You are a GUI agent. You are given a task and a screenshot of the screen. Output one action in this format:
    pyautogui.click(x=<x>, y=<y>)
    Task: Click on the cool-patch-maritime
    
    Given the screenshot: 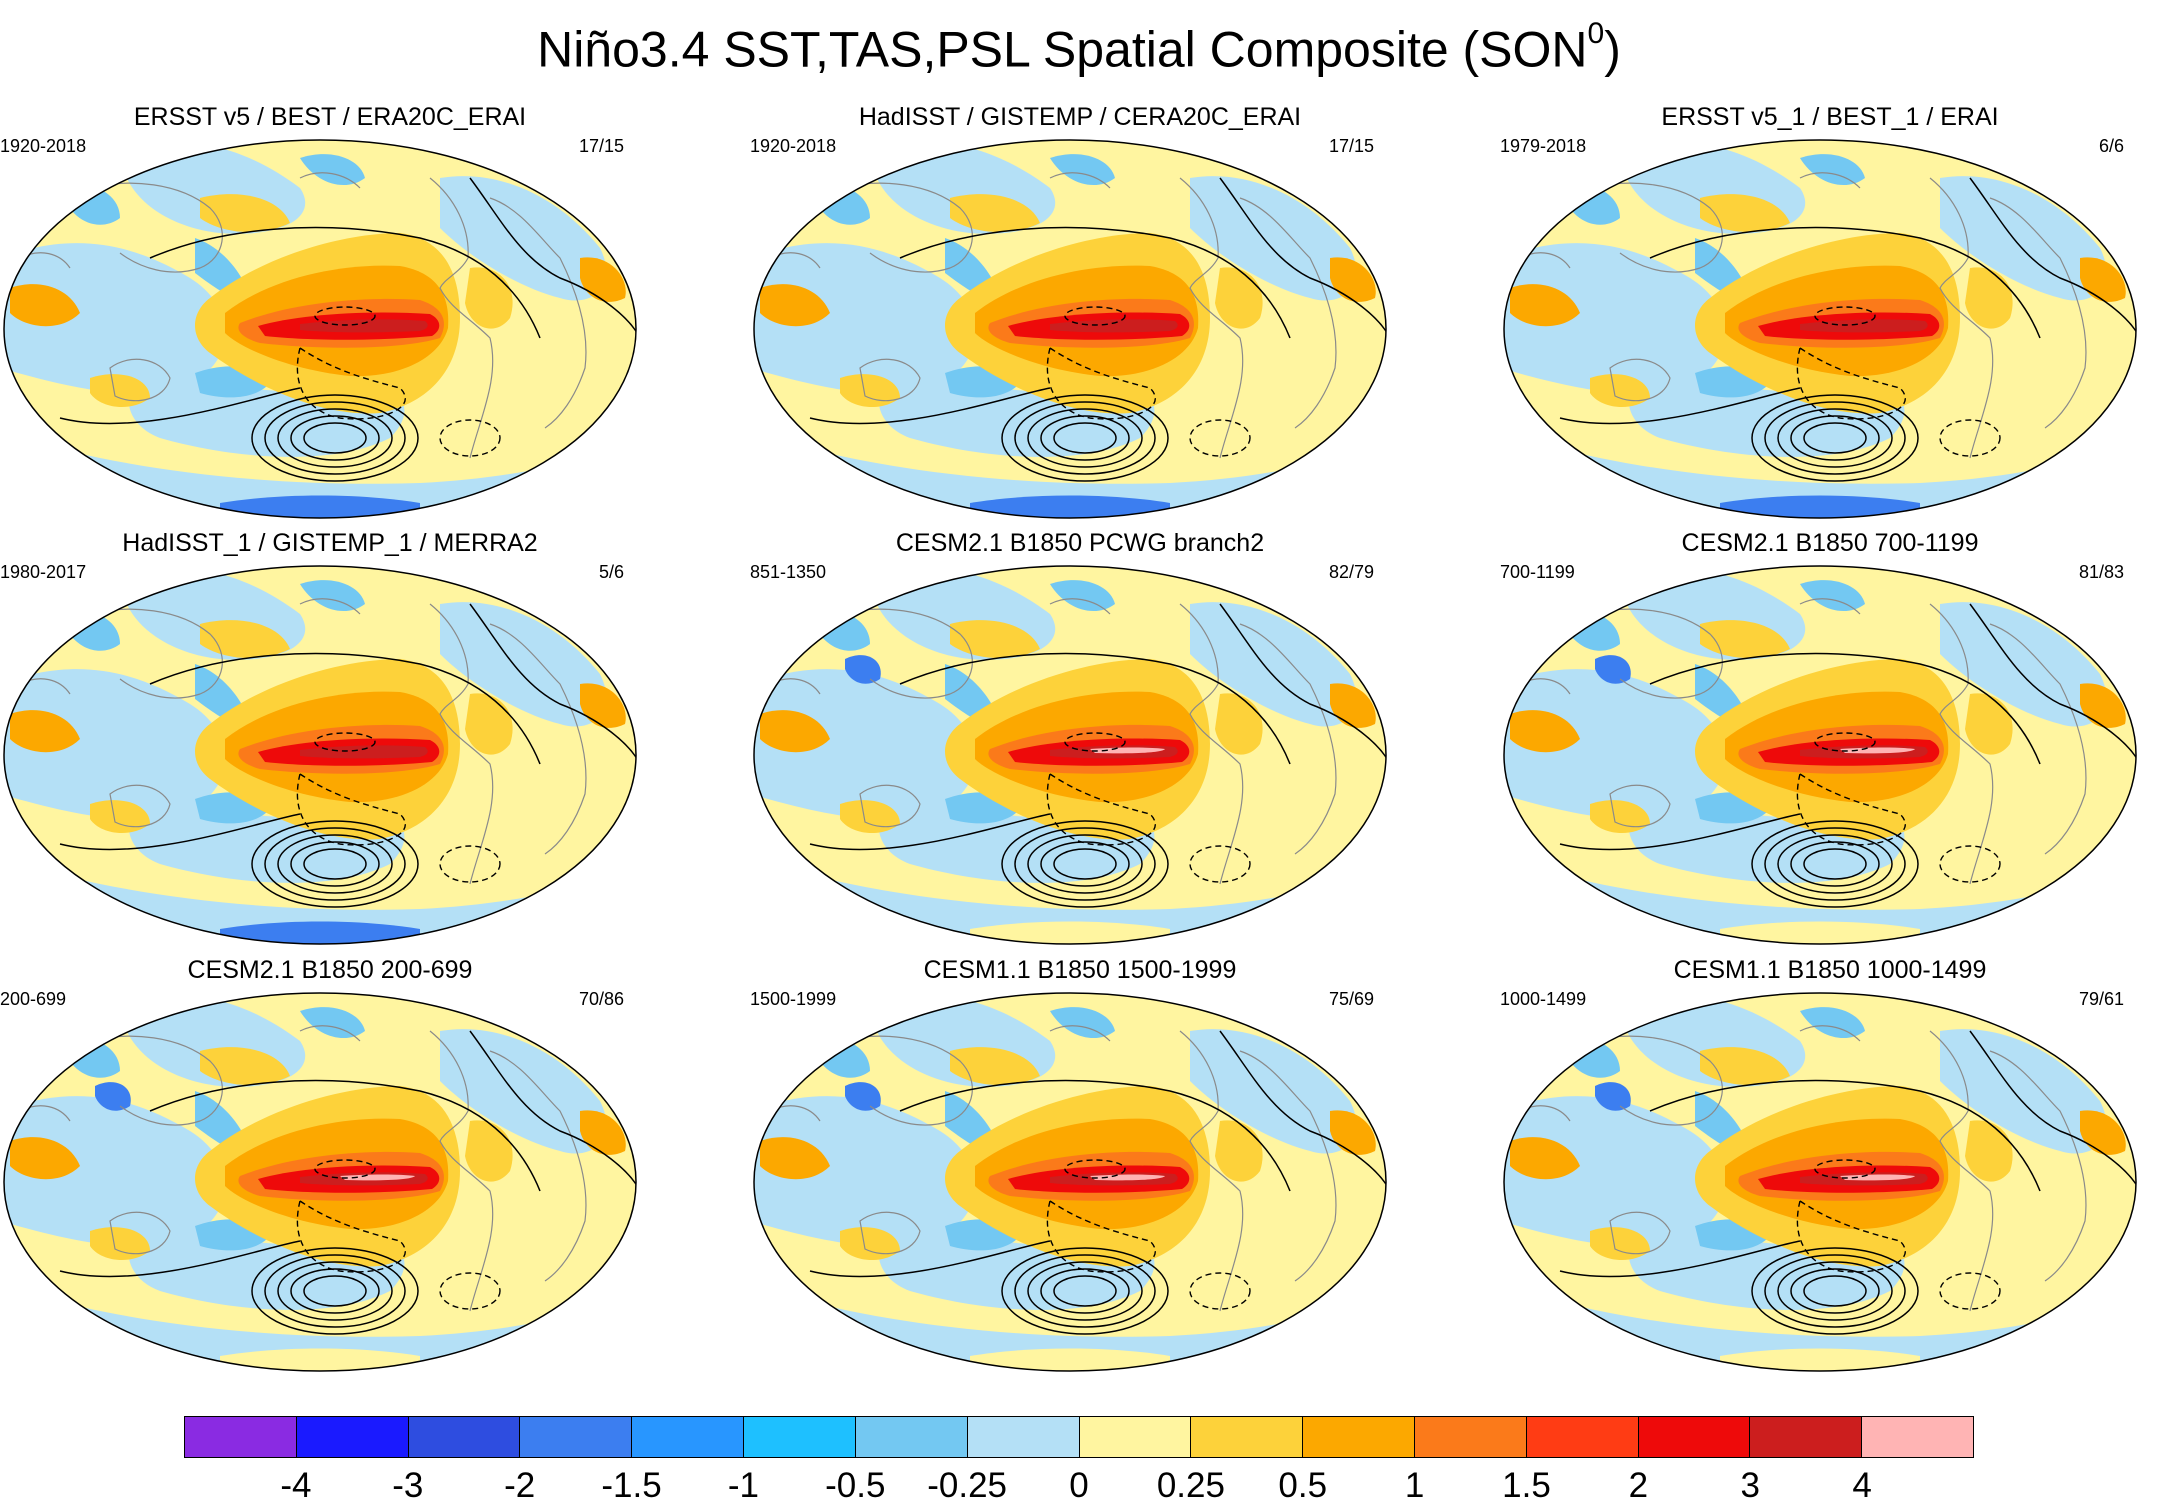 What is the action you would take?
    pyautogui.click(x=863, y=669)
    